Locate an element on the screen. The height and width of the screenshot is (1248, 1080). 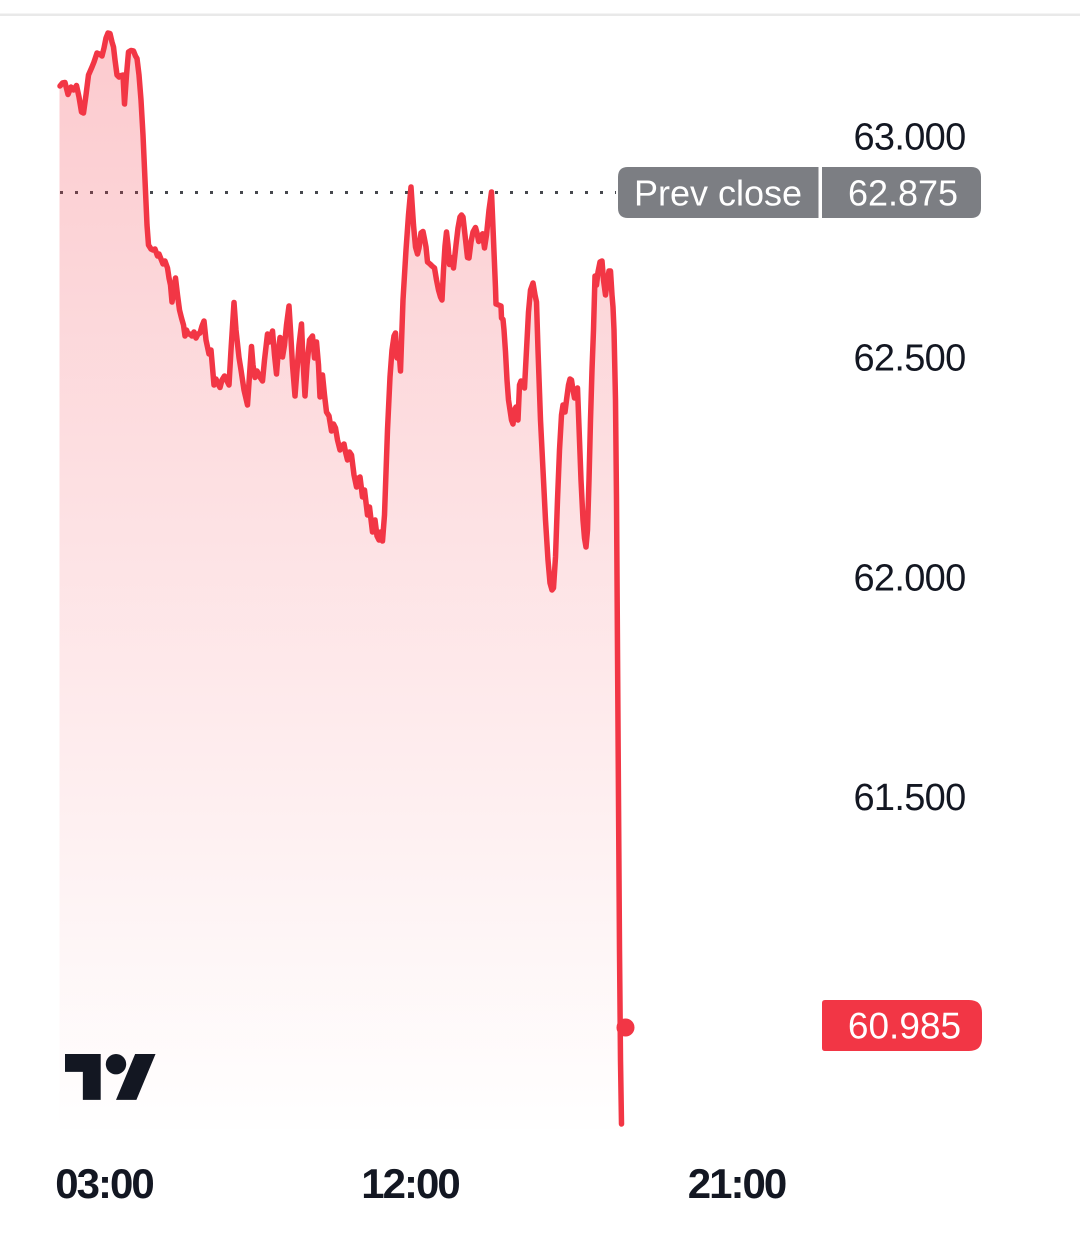
svg-text: 62.500 is located at coordinates (910, 359).